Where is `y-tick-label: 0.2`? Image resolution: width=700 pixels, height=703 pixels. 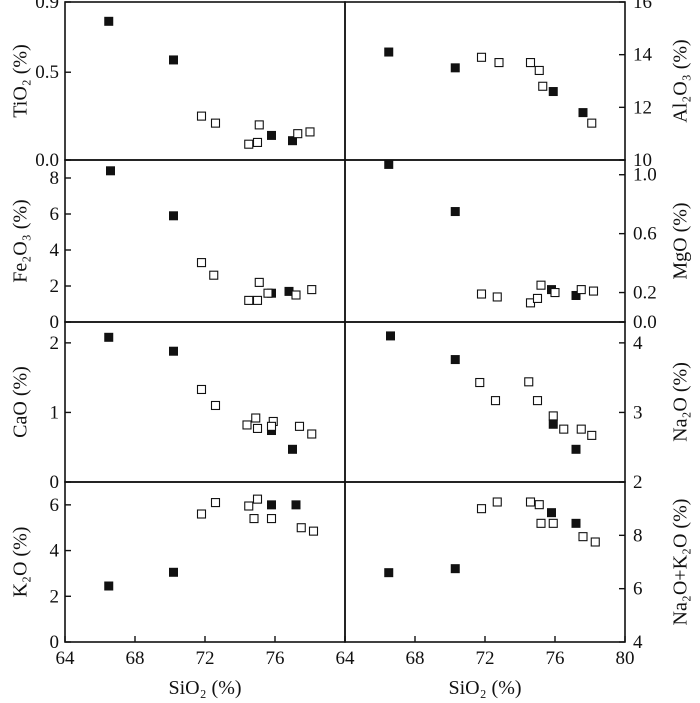 y-tick-label: 0.2 is located at coordinates (645, 293).